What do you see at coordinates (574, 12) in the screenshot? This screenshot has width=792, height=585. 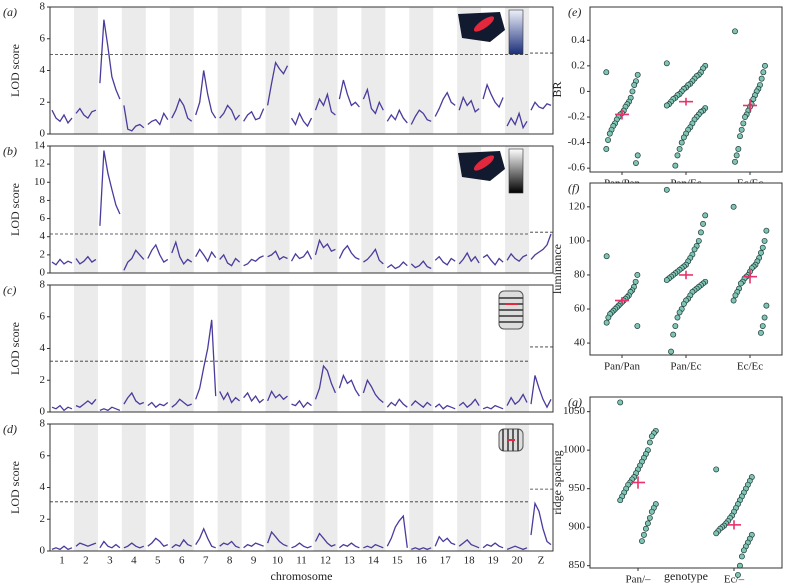 I see `panel-label: (e)` at bounding box center [574, 12].